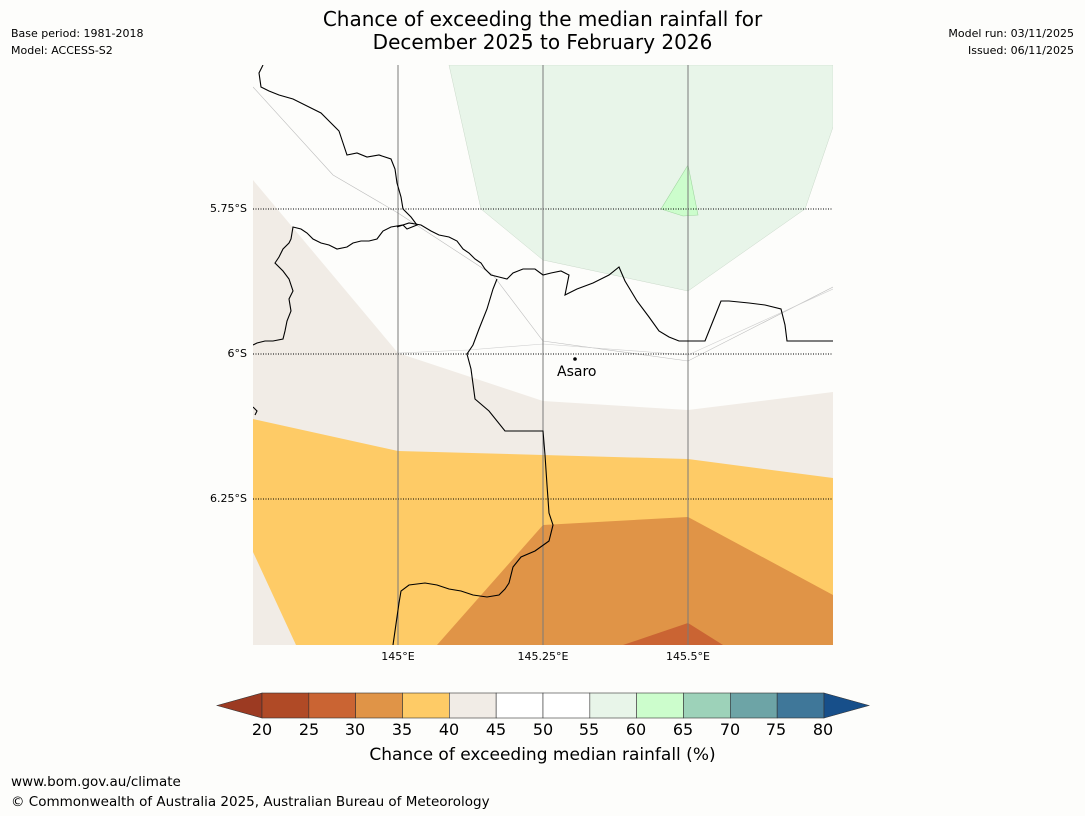 The height and width of the screenshot is (816, 1085). What do you see at coordinates (589, 729) in the screenshot?
I see `colorbar-tick-55: 55` at bounding box center [589, 729].